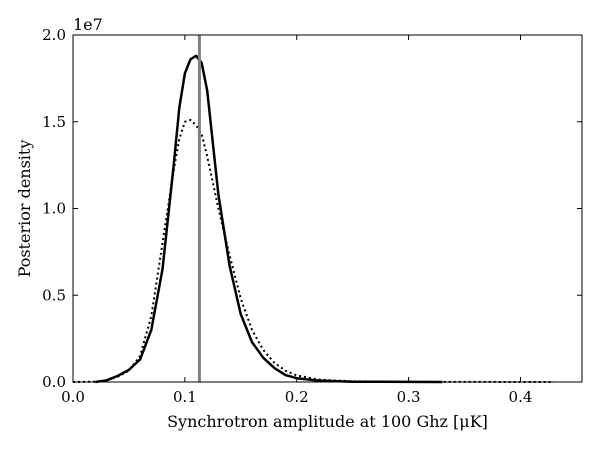 This screenshot has height=450, width=600. What do you see at coordinates (409, 397) in the screenshot?
I see `x-tick-label: 0.3` at bounding box center [409, 397].